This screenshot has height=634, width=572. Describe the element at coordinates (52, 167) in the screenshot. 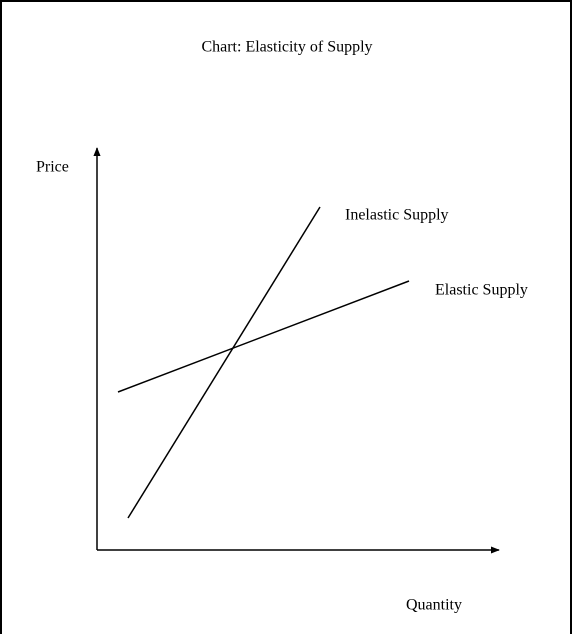

I see `y-axis-label: Price` at that location.